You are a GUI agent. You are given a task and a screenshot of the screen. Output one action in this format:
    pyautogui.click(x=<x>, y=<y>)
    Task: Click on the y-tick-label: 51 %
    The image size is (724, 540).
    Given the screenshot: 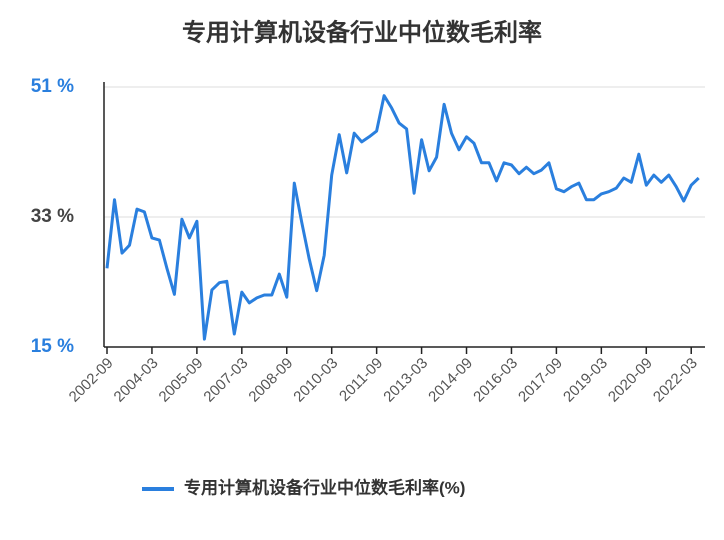 What is the action you would take?
    pyautogui.click(x=52, y=86)
    